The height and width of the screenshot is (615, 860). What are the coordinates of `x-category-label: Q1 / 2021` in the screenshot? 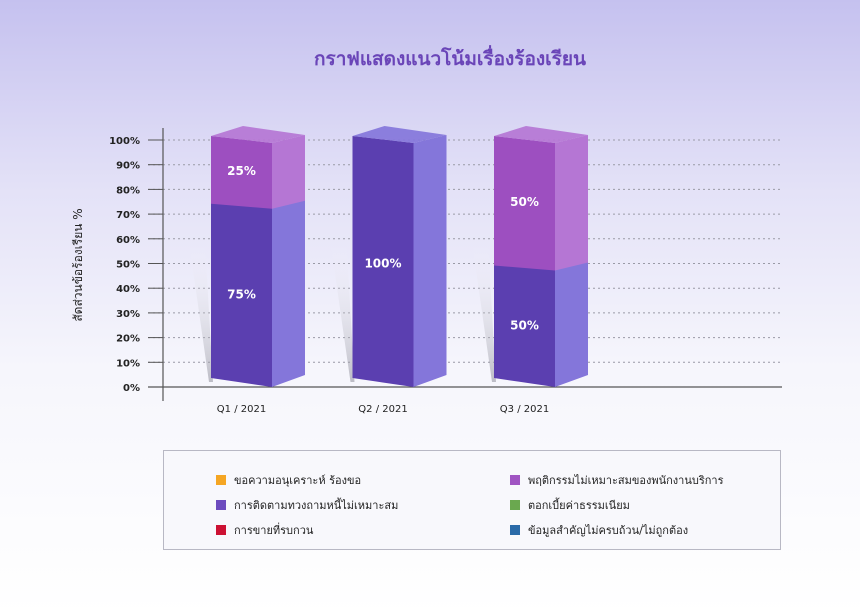 It's located at (241, 409).